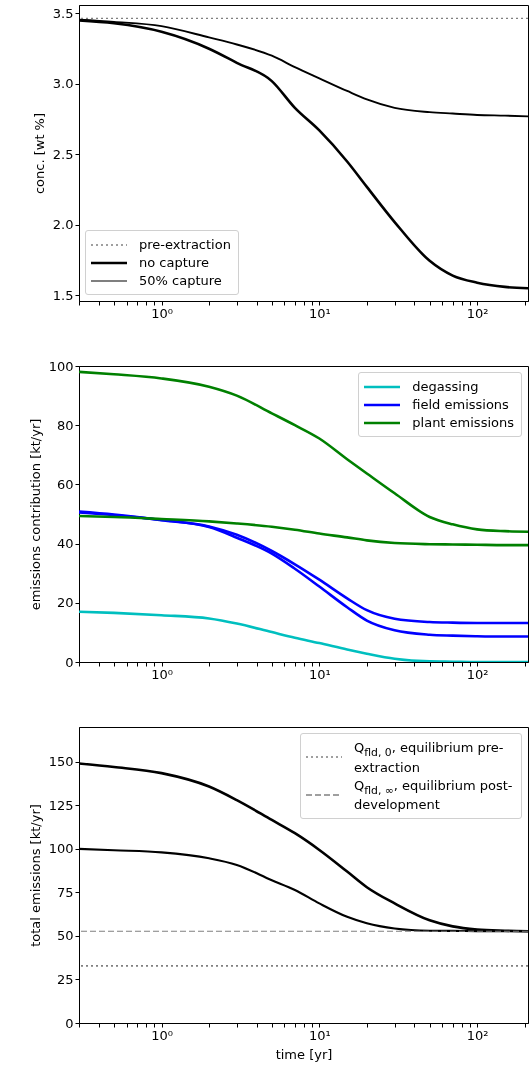 This screenshot has height=1082, width=530. Describe the element at coordinates (174, 262) in the screenshot. I see `legend-label: no capture` at that location.